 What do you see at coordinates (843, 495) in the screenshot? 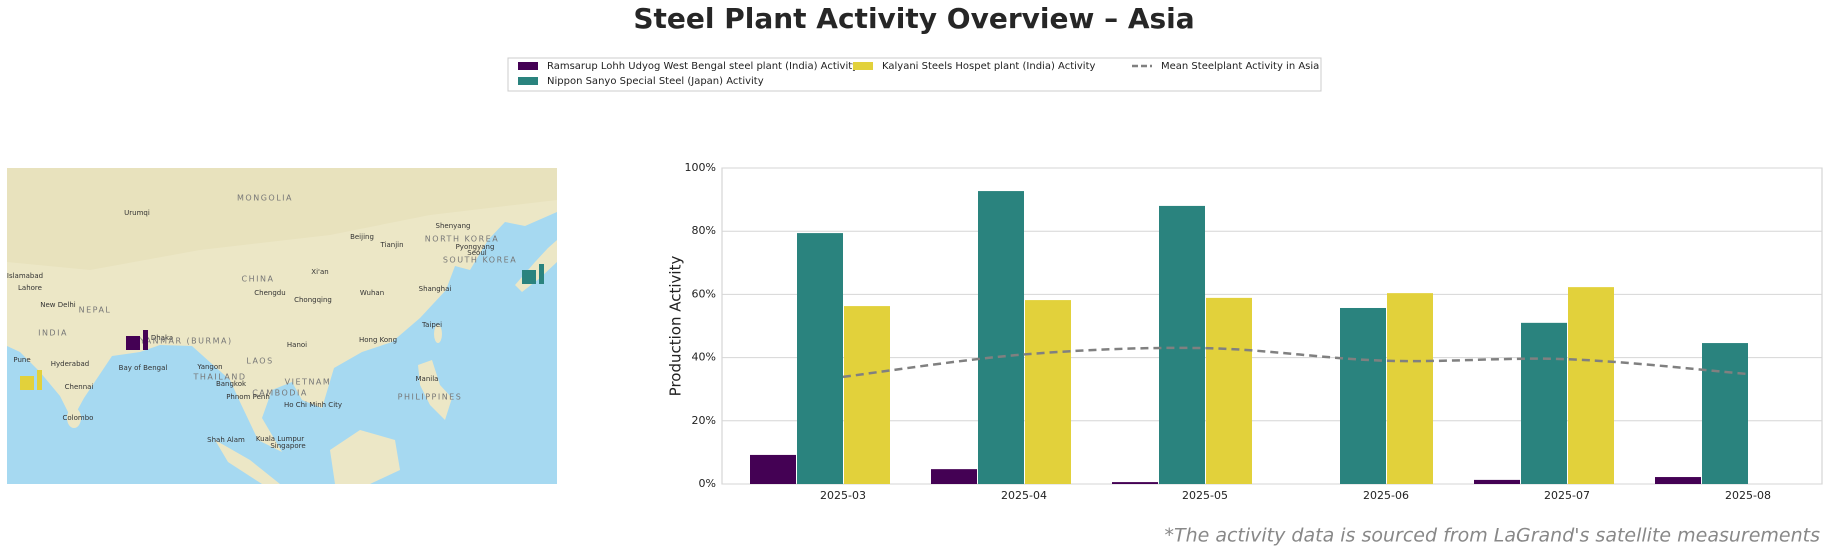
I see `x-tick-label: 2025-03` at bounding box center [843, 495].